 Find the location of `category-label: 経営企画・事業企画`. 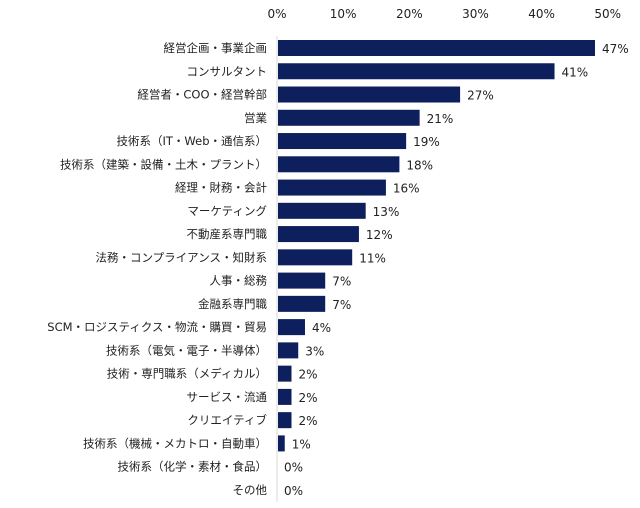

category-label: 経営企画・事業企画 is located at coordinates (216, 48).